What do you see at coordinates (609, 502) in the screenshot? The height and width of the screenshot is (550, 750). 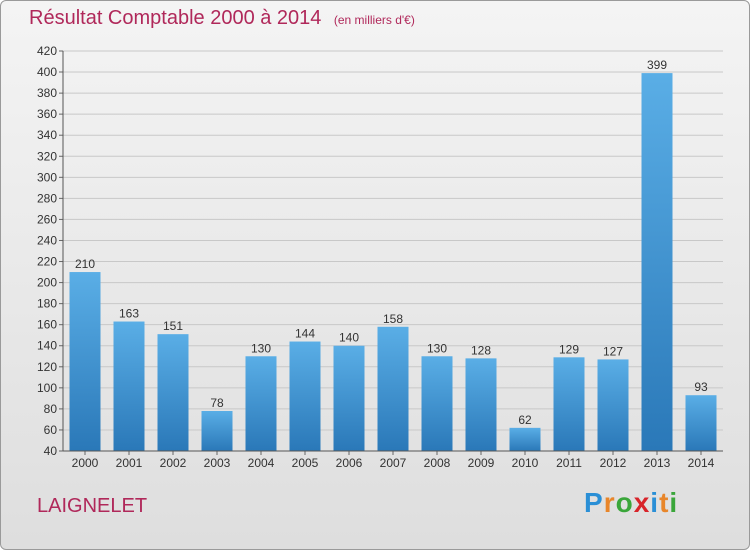 I see `logo-letter: r` at bounding box center [609, 502].